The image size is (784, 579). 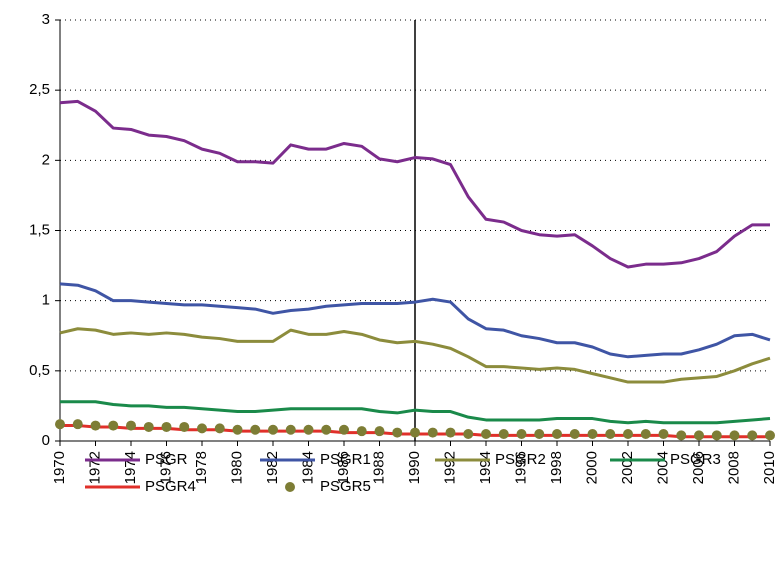 What do you see at coordinates (236, 467) in the screenshot?
I see `x-tick-label: 1980` at bounding box center [236, 467].